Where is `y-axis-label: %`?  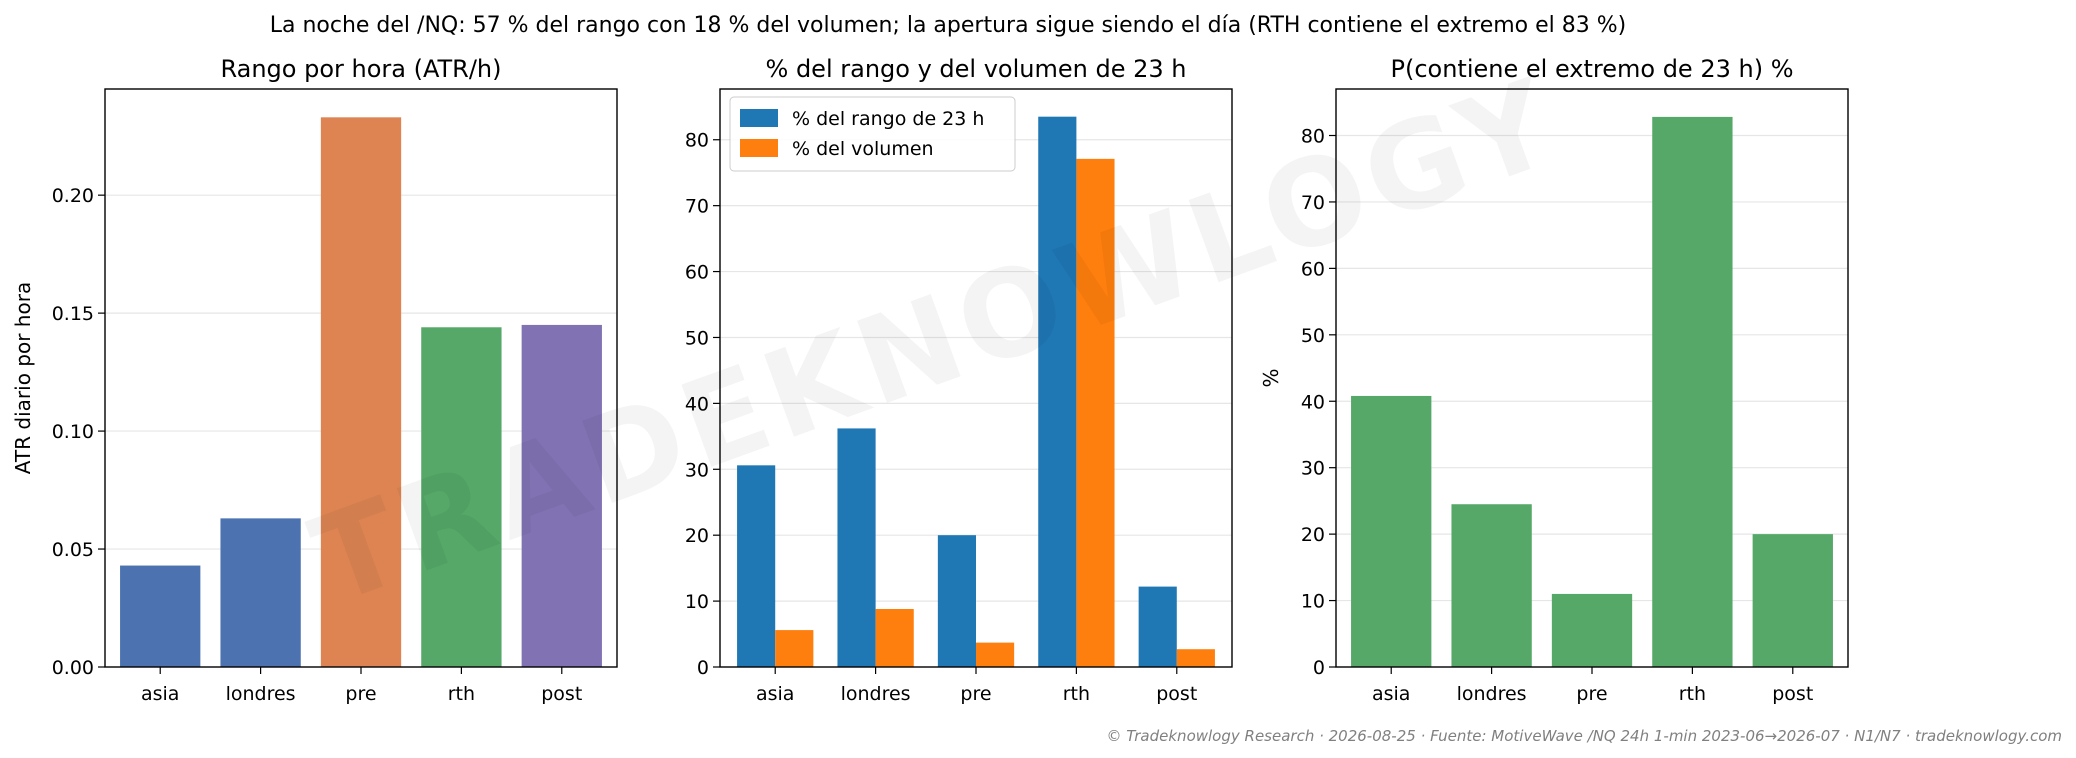
y-axis-label: % is located at coordinates (1271, 377).